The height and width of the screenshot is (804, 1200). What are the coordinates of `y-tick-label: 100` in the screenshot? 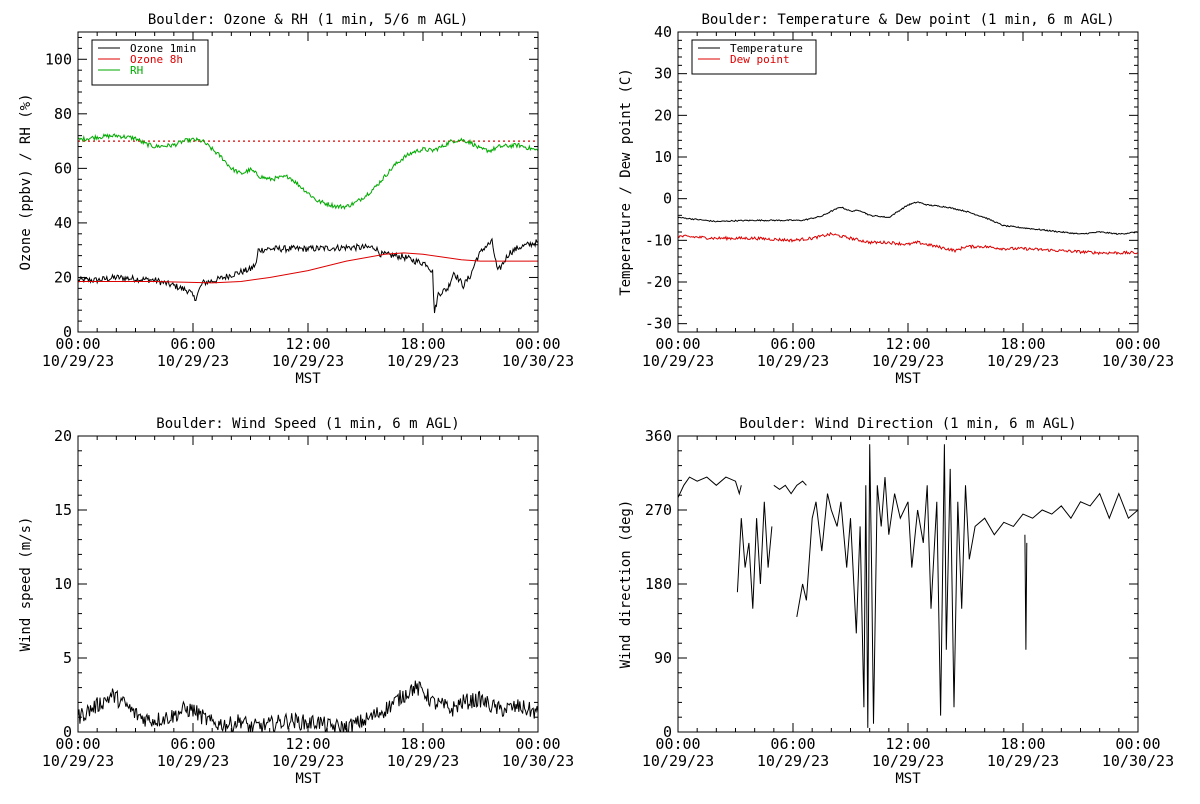 It's located at (58, 59).